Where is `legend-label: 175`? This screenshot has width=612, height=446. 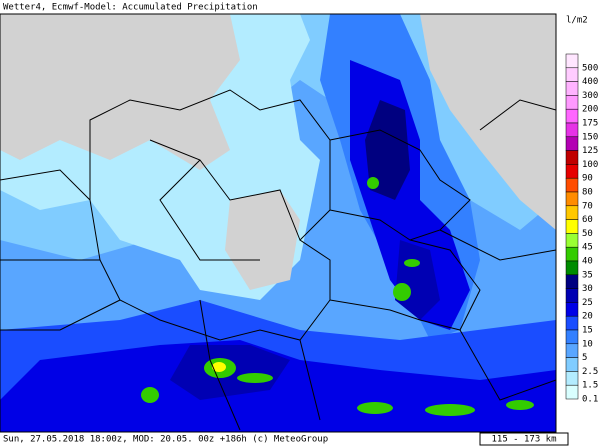
legend-label: 175 is located at coordinates (590, 124).